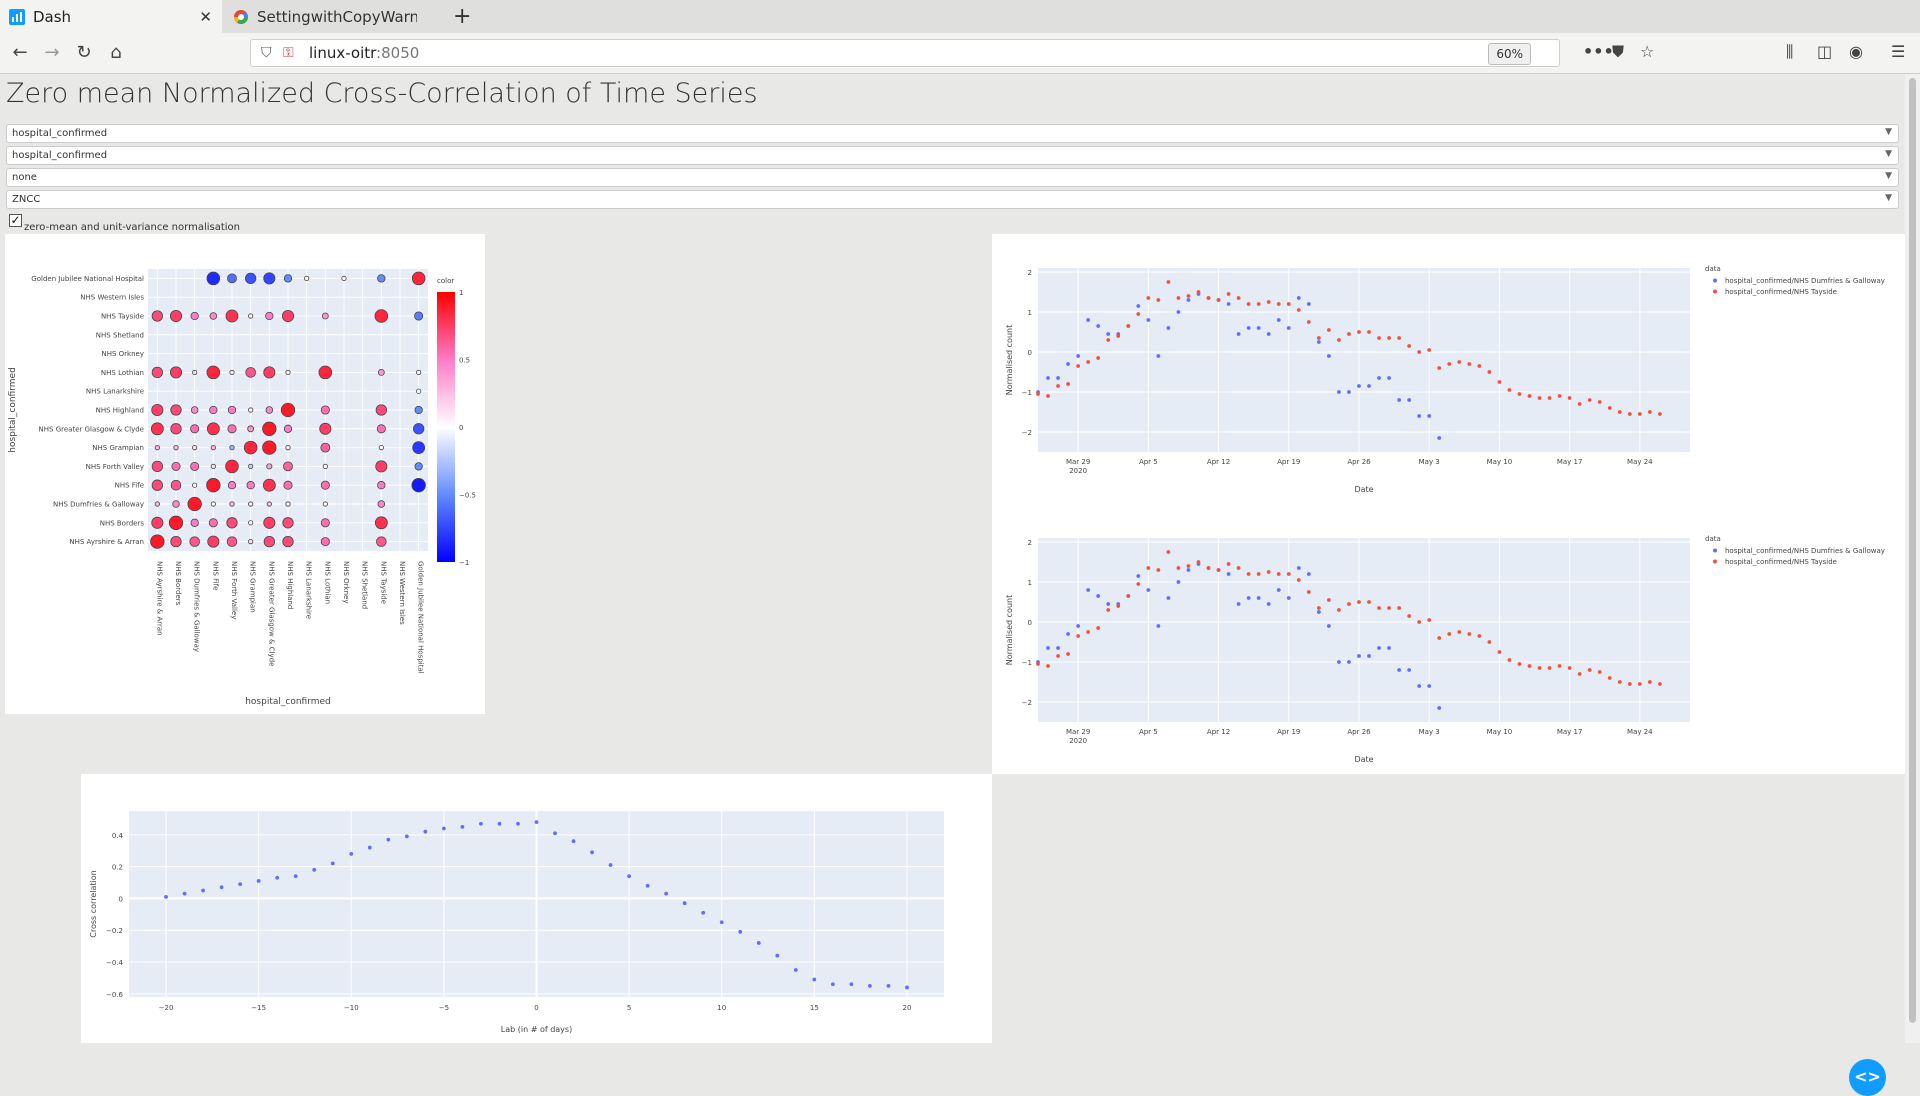  I want to click on close-tab-icon: ✕, so click(205, 17).